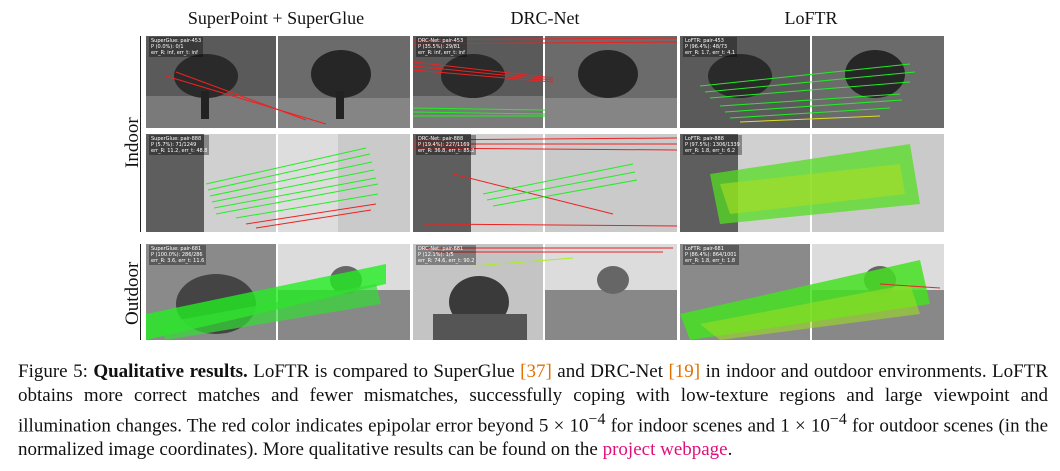 The image size is (1060, 471). Describe the element at coordinates (436, 255) in the screenshot. I see `overlay-line: P (12.1%): 1/5` at that location.